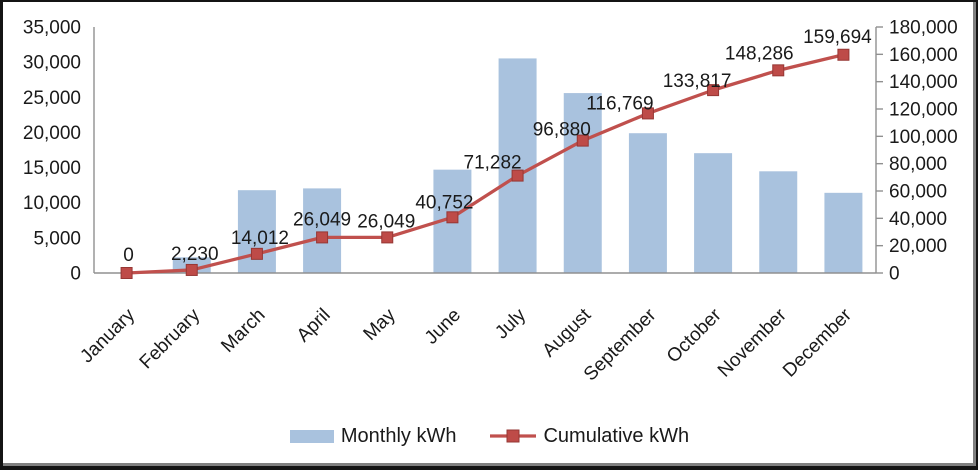  Describe the element at coordinates (923, 82) in the screenshot. I see `right-axis-tick-label: 140,000` at that location.